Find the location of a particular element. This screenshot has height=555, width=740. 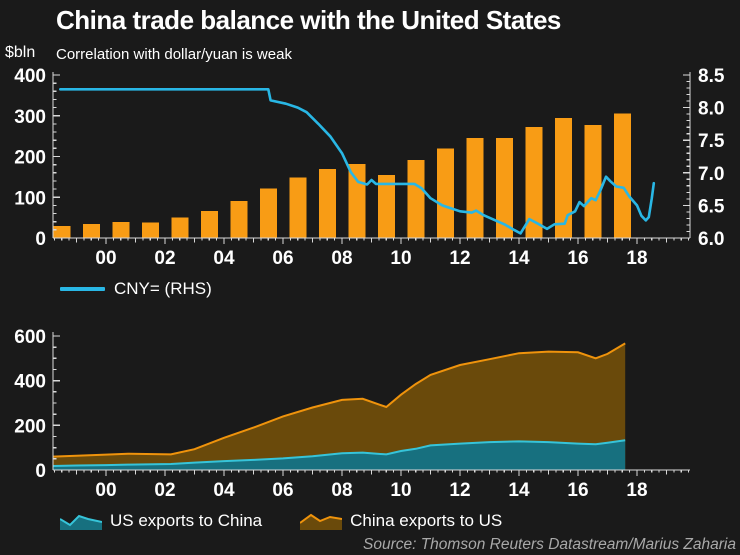

legend-item-us-exports: US exports to China is located at coordinates (161, 521).